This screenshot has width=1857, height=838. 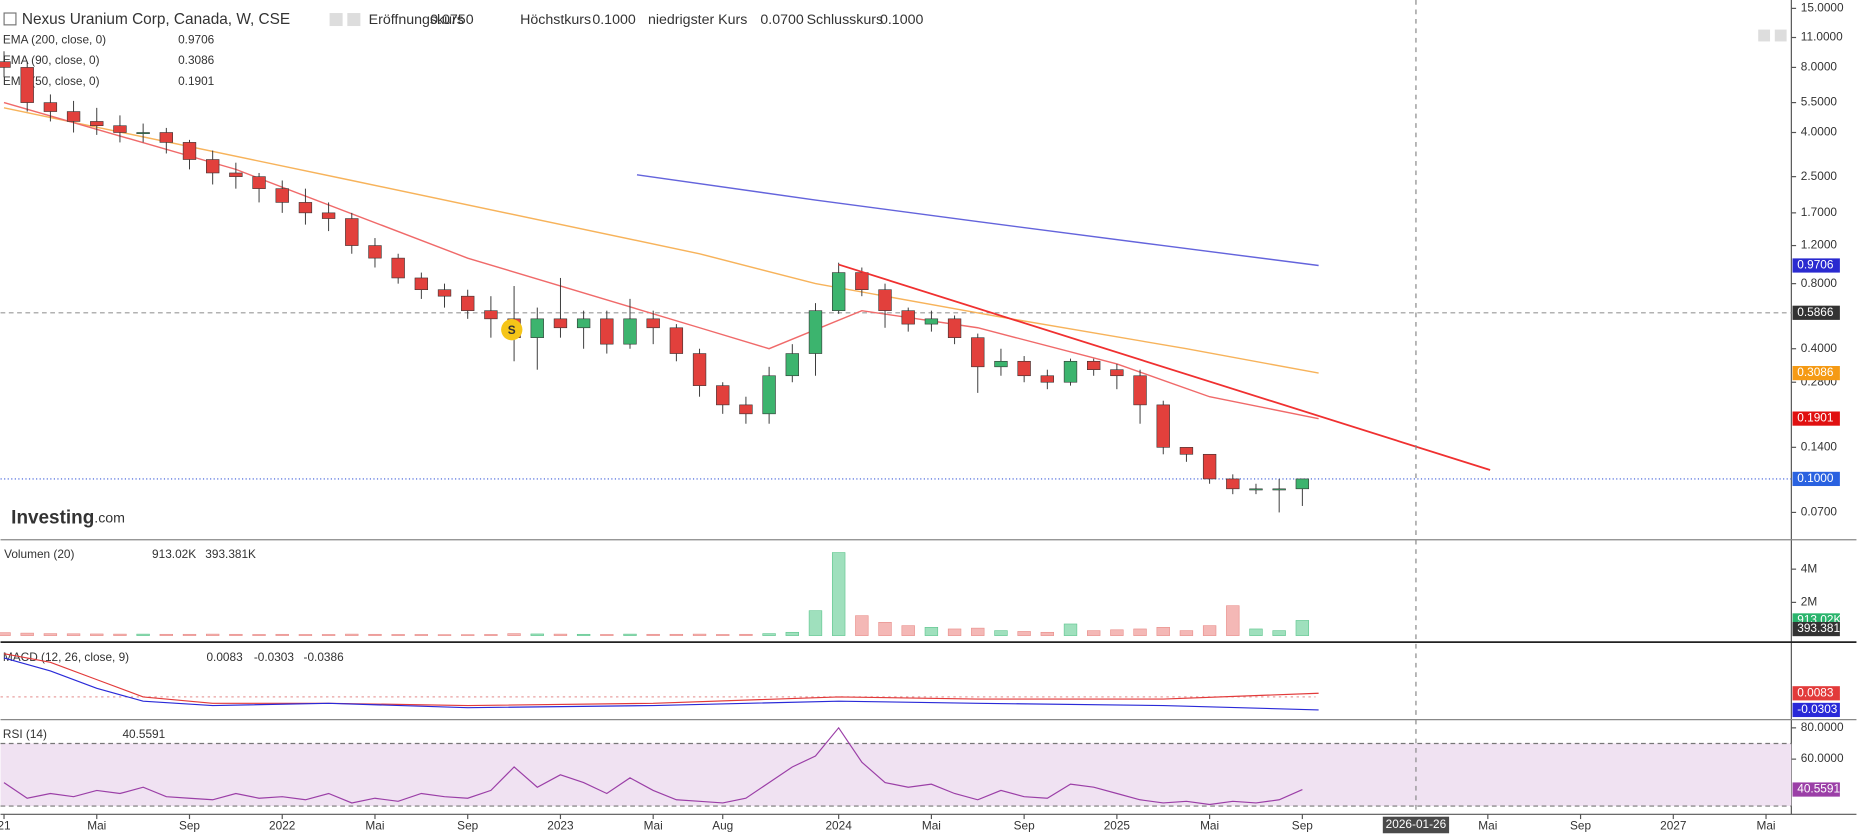 I want to click on y-tick-label: 5.5000, so click(x=1819, y=102).